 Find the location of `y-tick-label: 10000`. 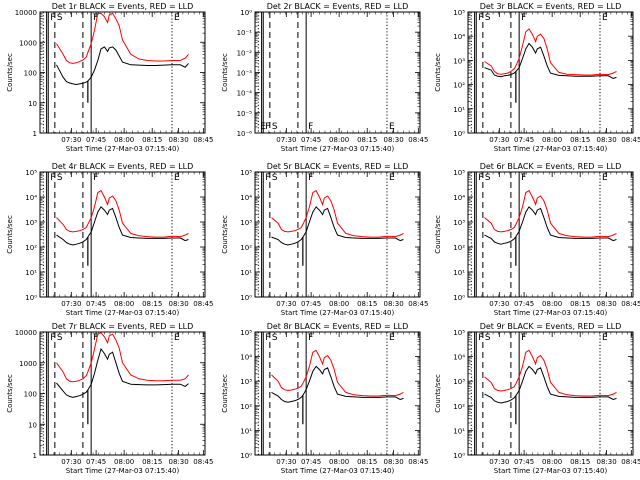

y-tick-label: 10000 is located at coordinates (26, 13).